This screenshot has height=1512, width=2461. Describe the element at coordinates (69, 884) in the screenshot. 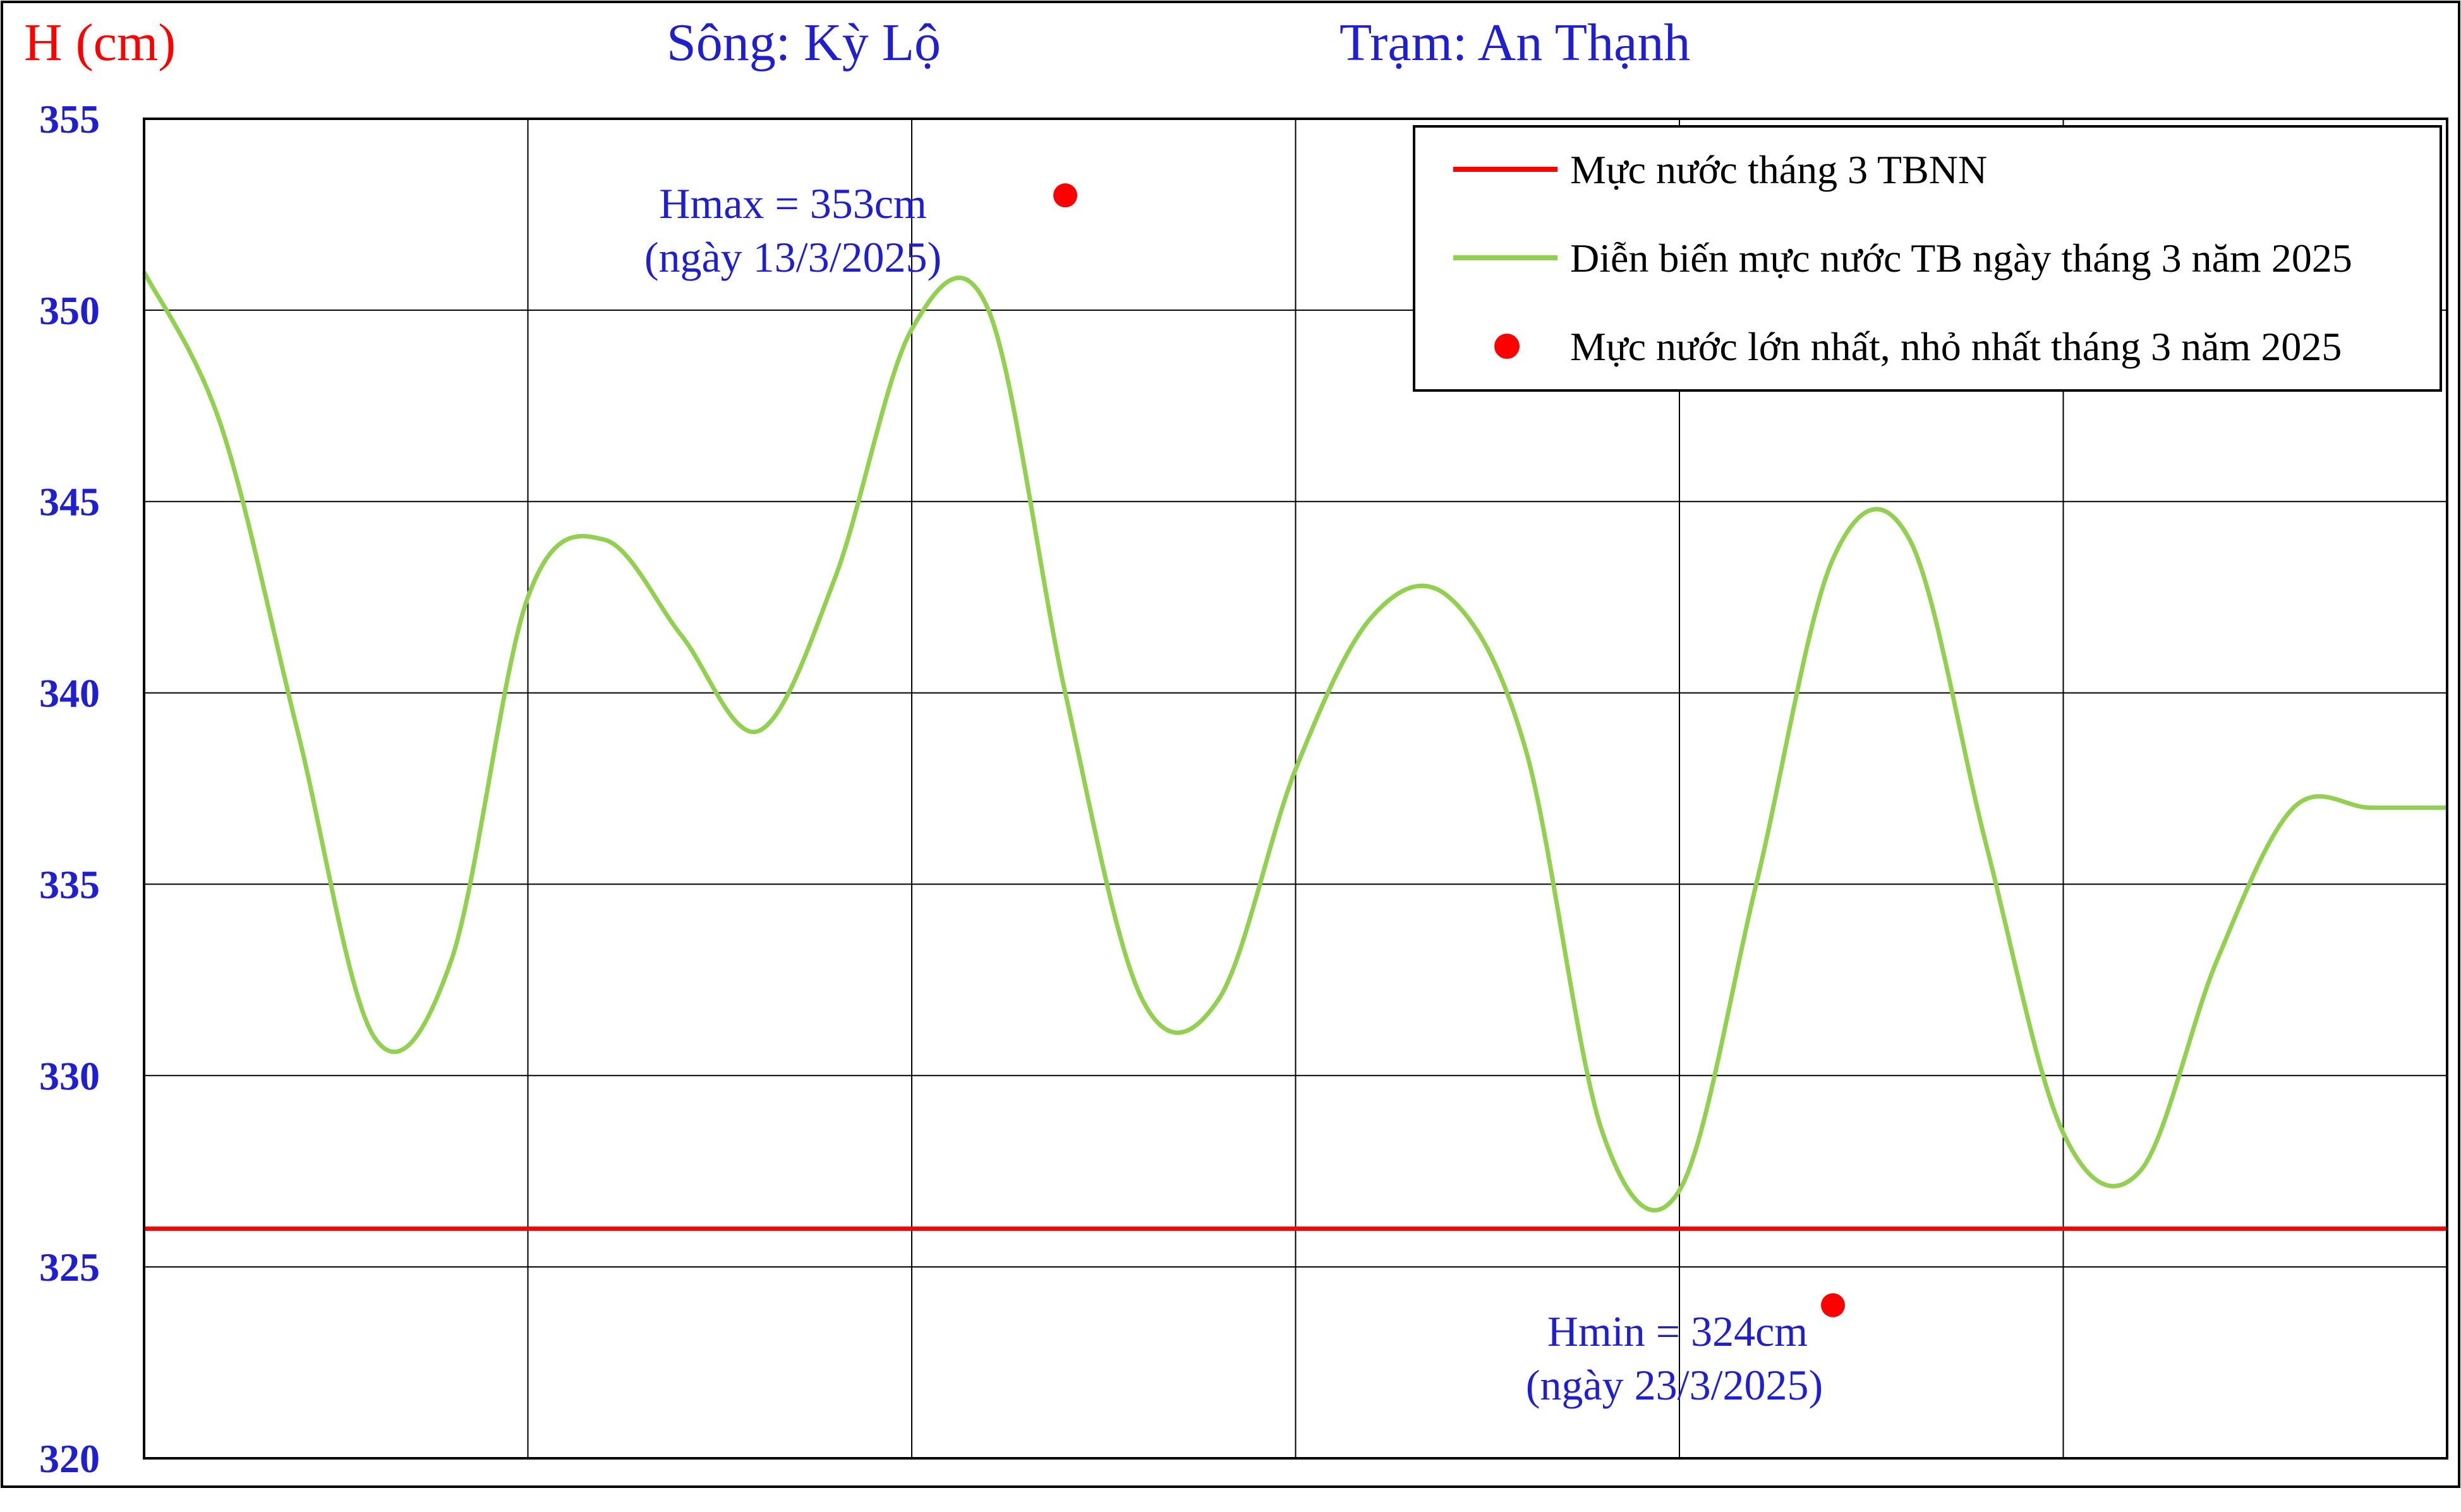

I see `y-tick-label-3: 335` at that location.